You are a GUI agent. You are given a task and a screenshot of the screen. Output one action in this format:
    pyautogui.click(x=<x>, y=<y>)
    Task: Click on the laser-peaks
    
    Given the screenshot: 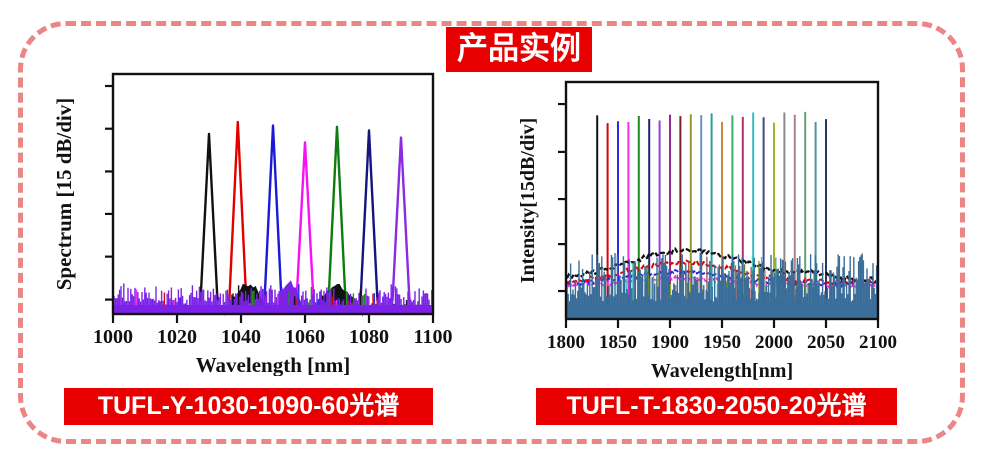 What is the action you would take?
    pyautogui.click(x=305, y=211)
    